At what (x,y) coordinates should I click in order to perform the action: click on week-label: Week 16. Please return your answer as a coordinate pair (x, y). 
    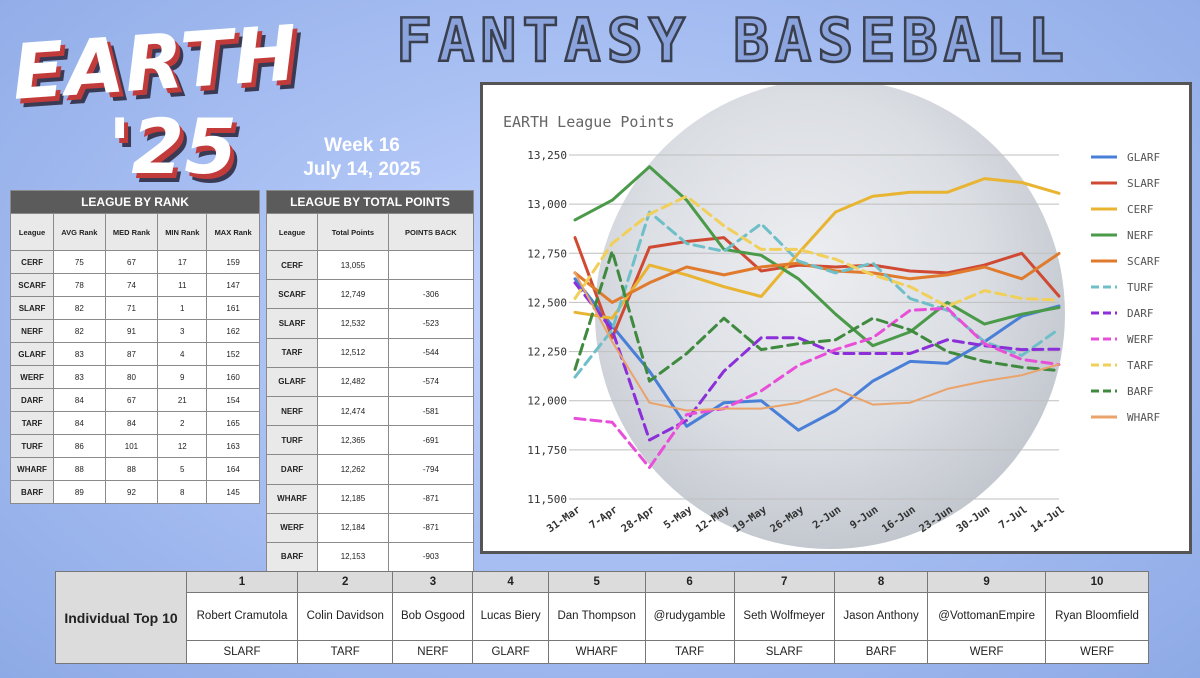
    Looking at the image, I should click on (362, 145).